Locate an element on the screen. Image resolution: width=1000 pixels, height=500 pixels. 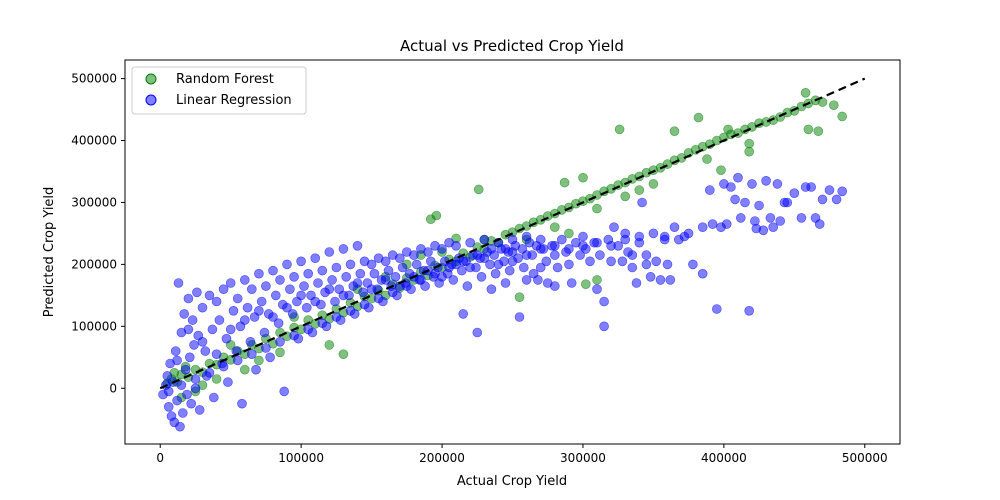
x-axis-ticks: 0 100000 200000 300000 400000 500000 is located at coordinates (522, 454).